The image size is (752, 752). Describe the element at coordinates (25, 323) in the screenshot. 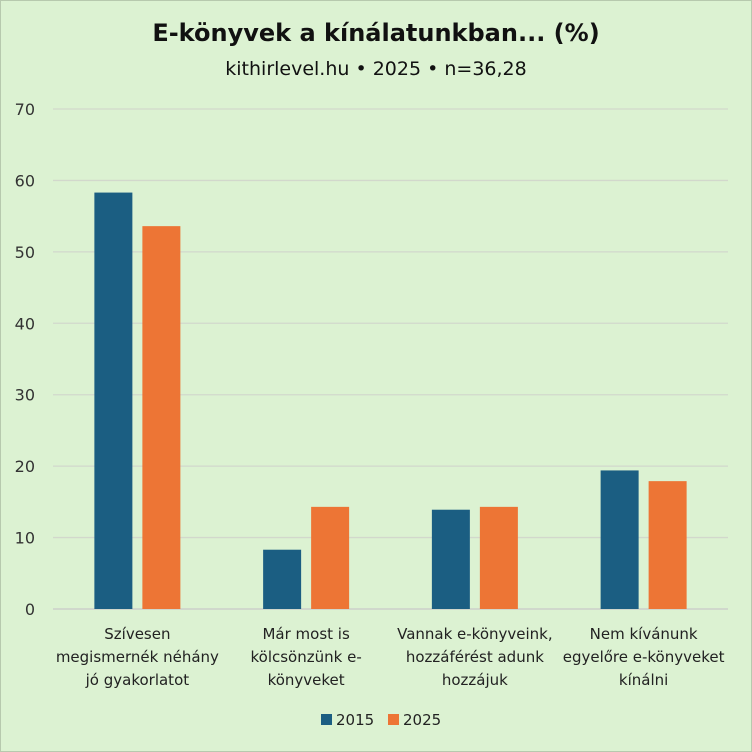

I see `y-tick-label: 40` at that location.